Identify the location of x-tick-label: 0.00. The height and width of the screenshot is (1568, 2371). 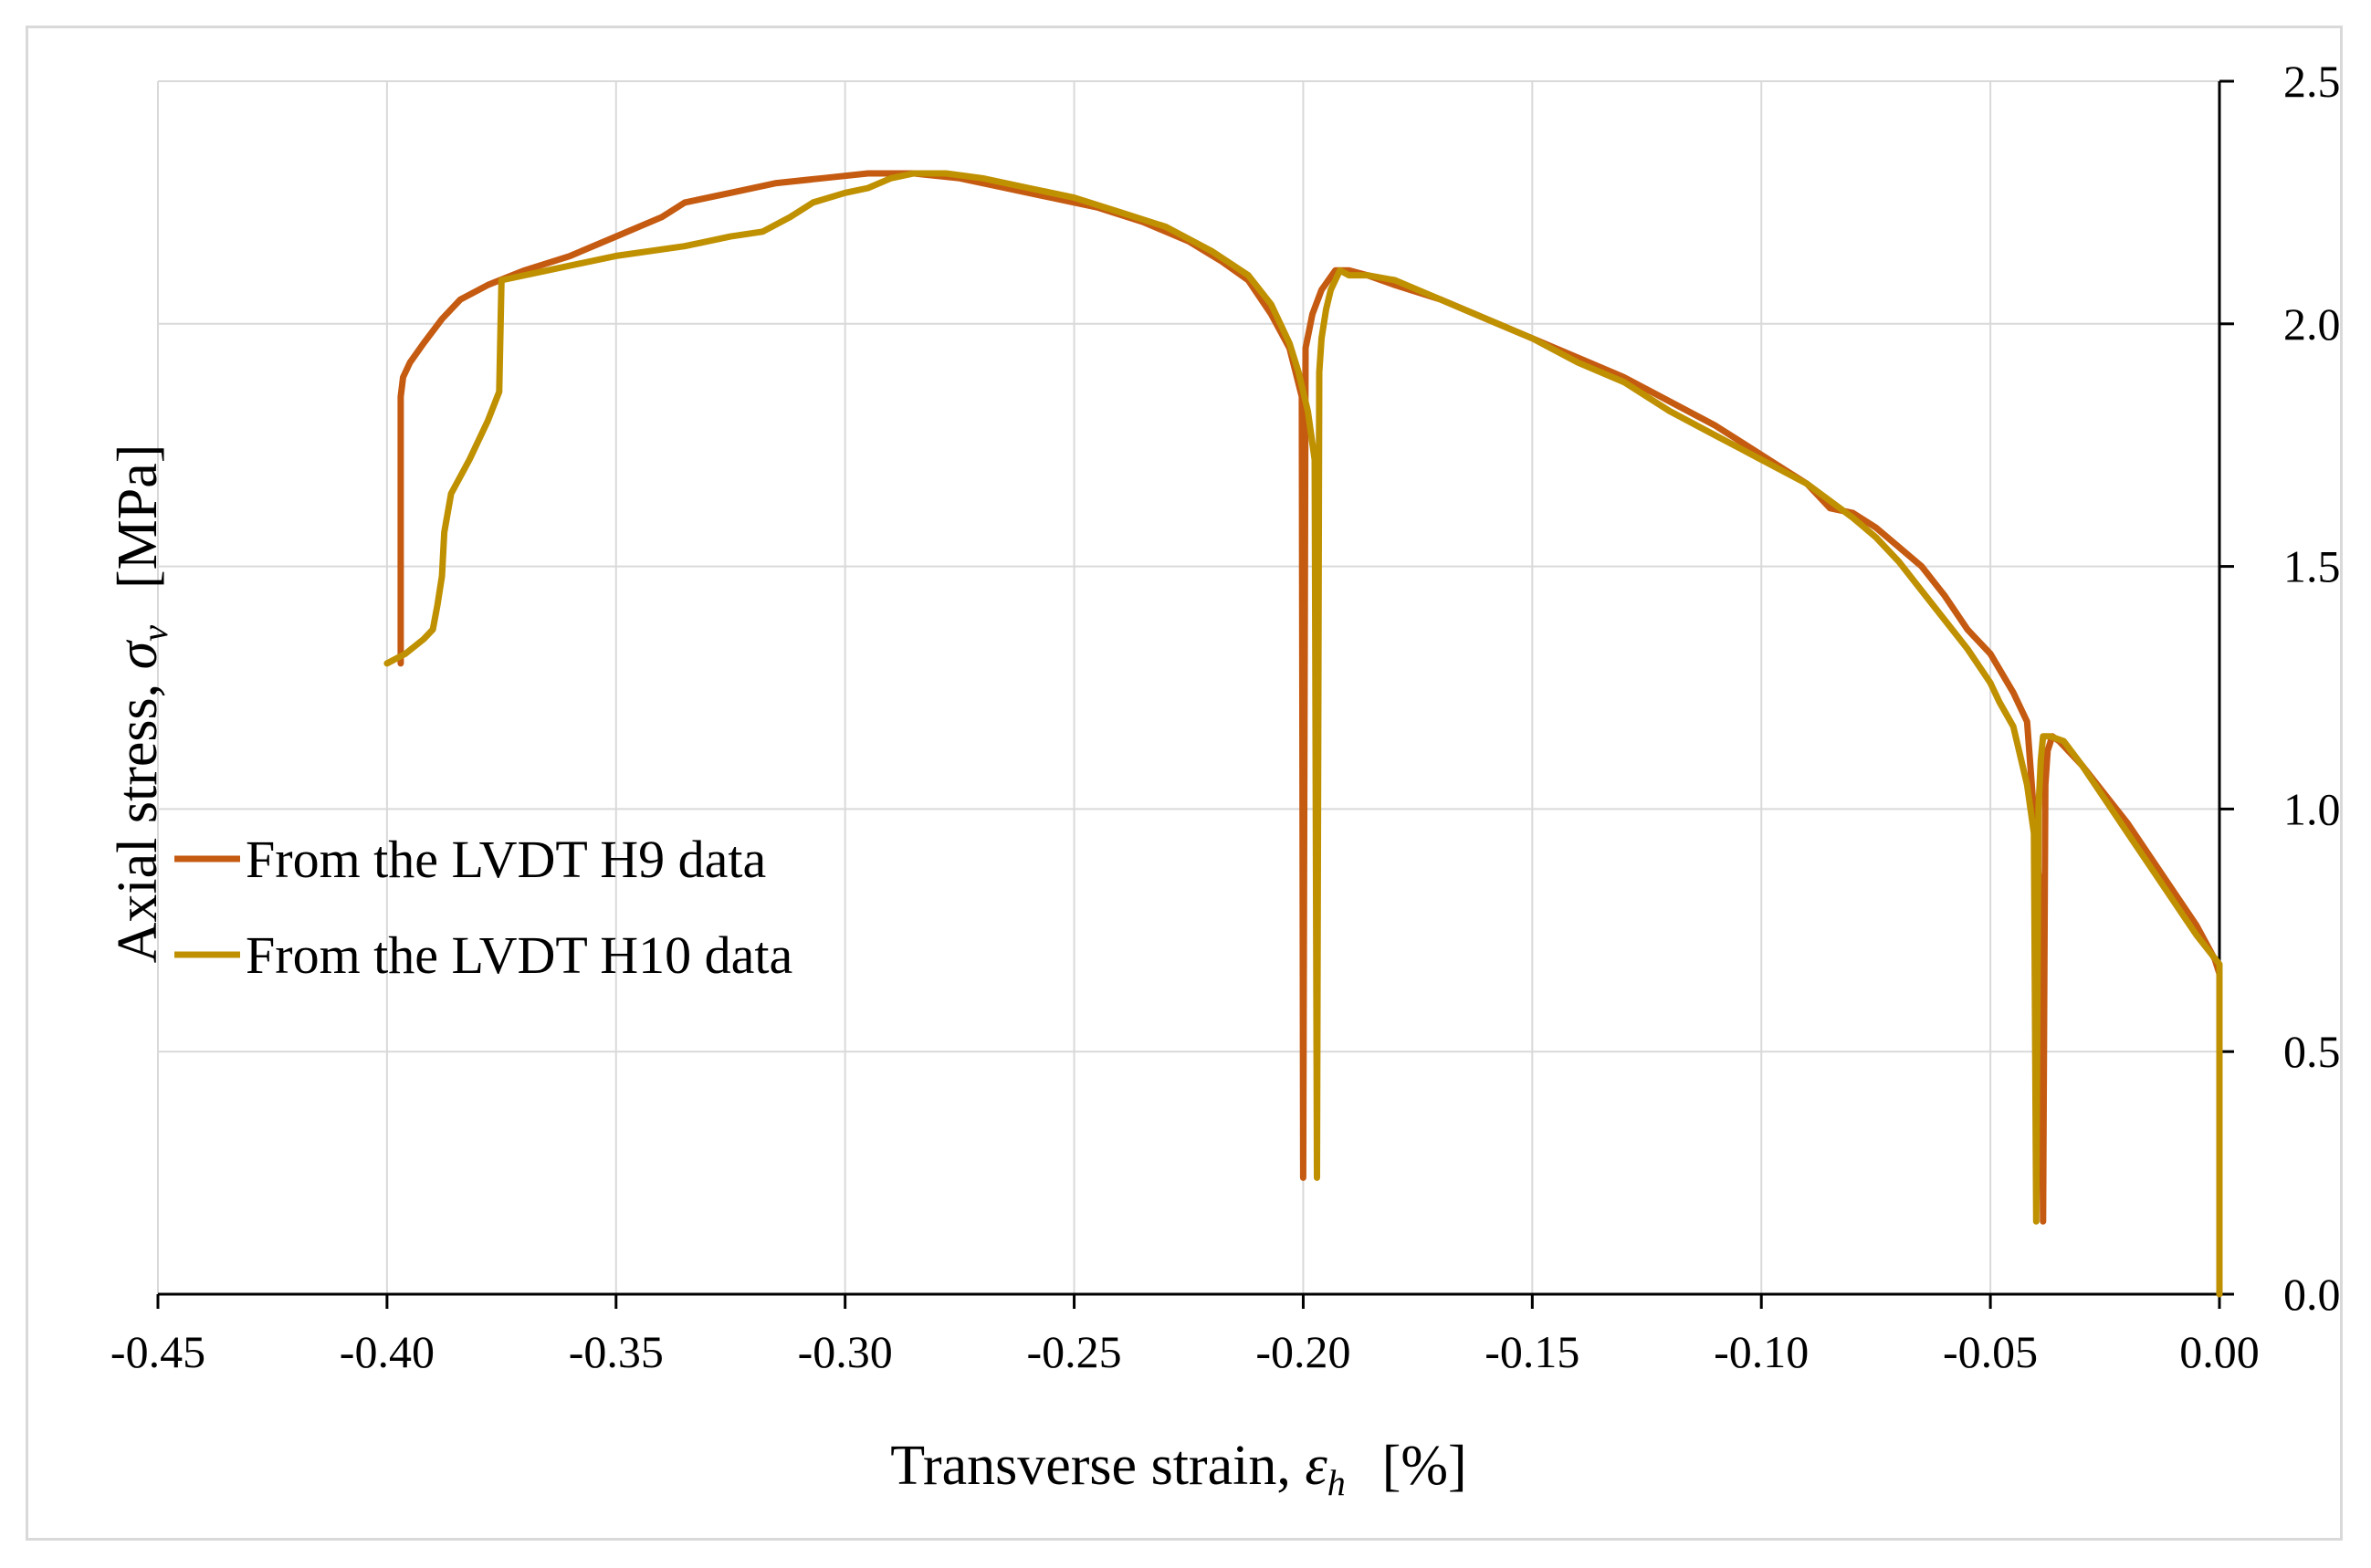
(2219, 1352).